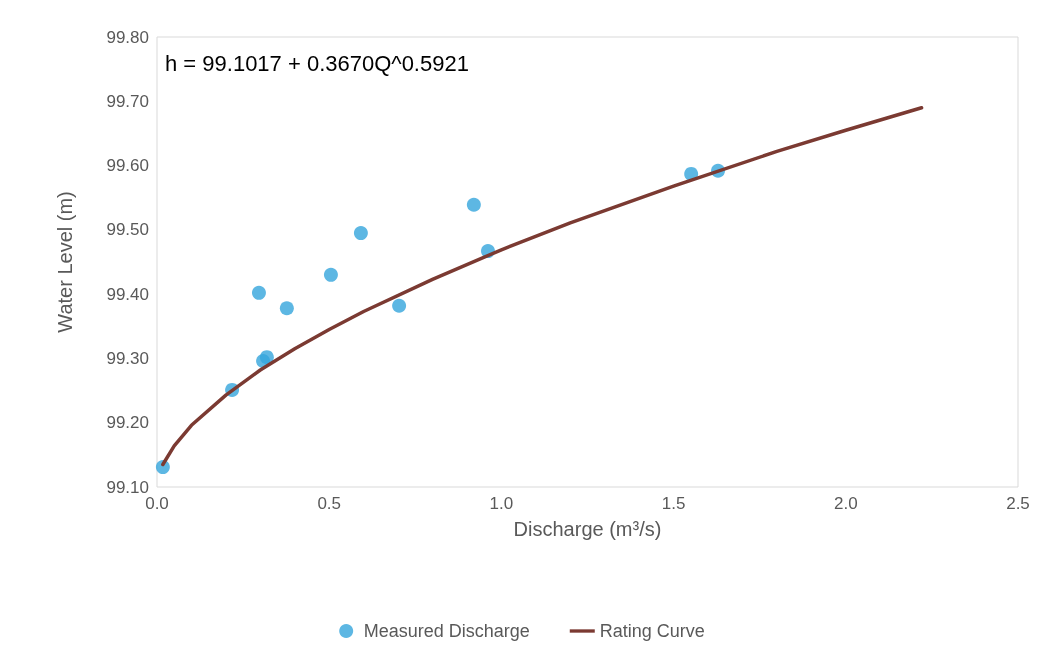 Image resolution: width=1044 pixels, height=660 pixels. Describe the element at coordinates (127, 166) in the screenshot. I see `y-tick-label: 99.60` at that location.